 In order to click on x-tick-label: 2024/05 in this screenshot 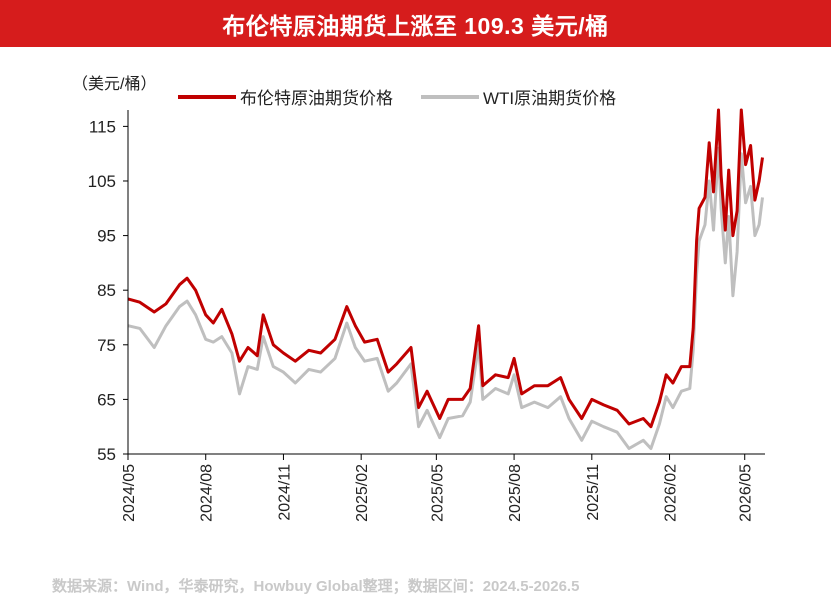, I will do `click(129, 493)`.